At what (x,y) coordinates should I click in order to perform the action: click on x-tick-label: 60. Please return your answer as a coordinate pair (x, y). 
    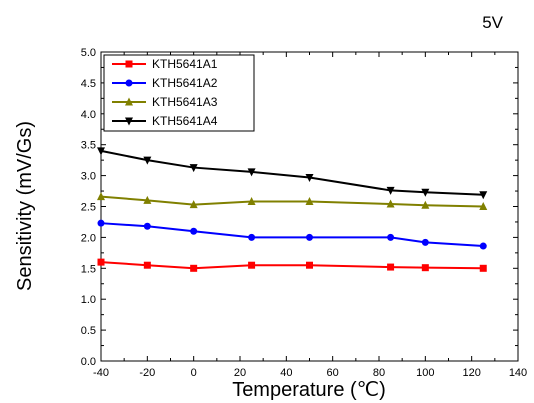
    Looking at the image, I should click on (333, 373).